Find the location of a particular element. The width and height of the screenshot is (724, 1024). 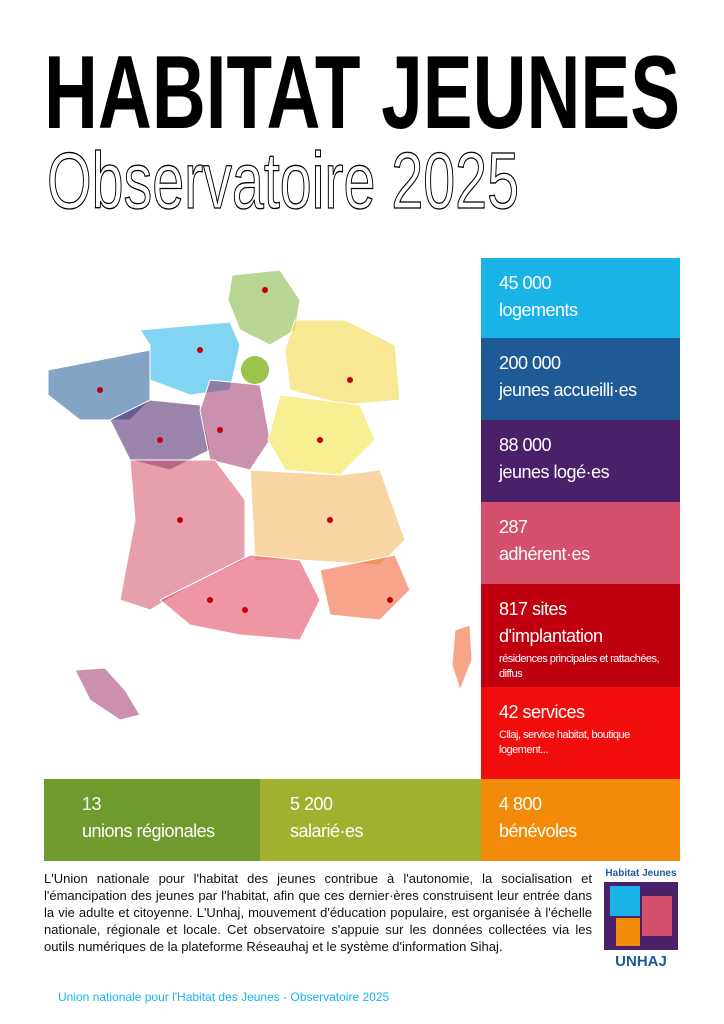

stat-number: 88 000 is located at coordinates (525, 445).